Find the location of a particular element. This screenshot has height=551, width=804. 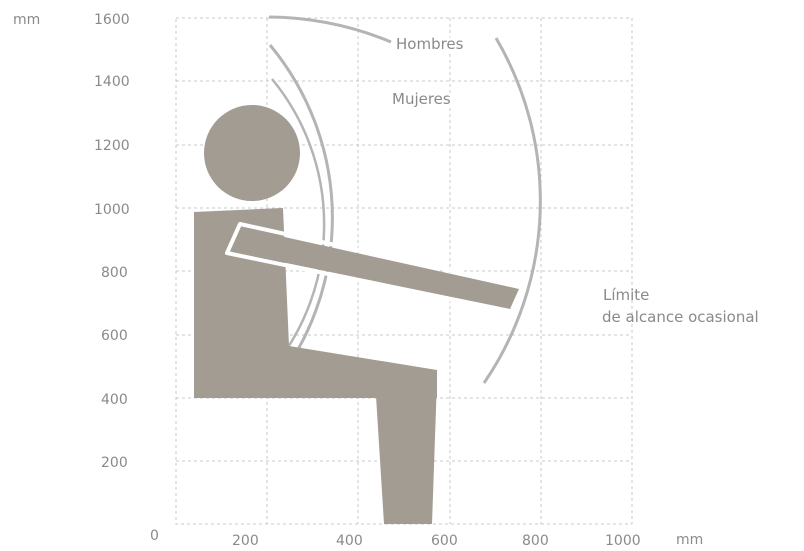

figure-torso is located at coordinates (315, 303).